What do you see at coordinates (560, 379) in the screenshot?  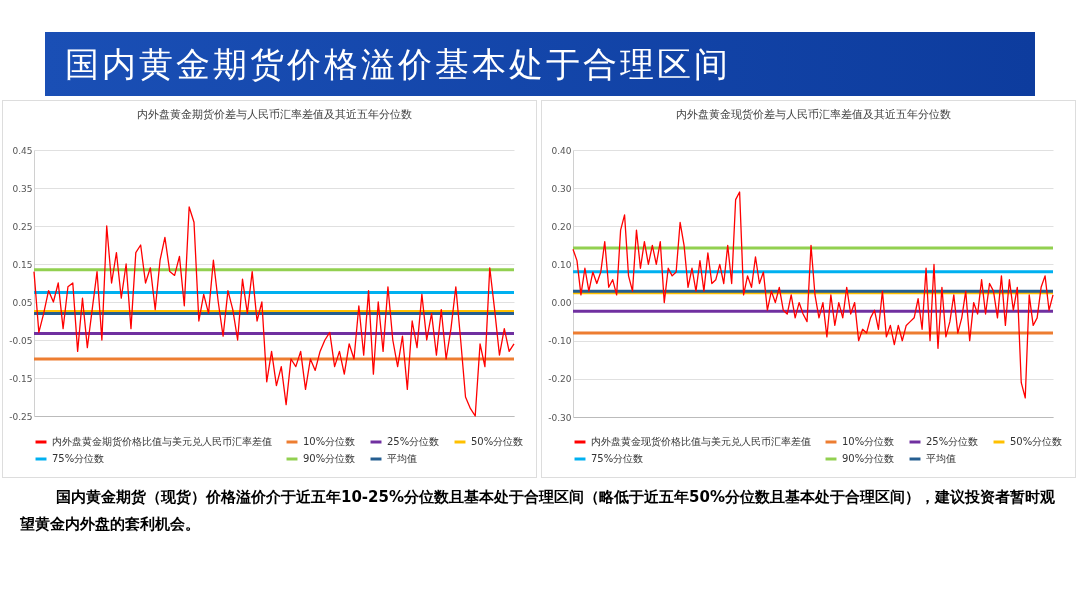 I see `y-tick-label: -0.20` at bounding box center [560, 379].